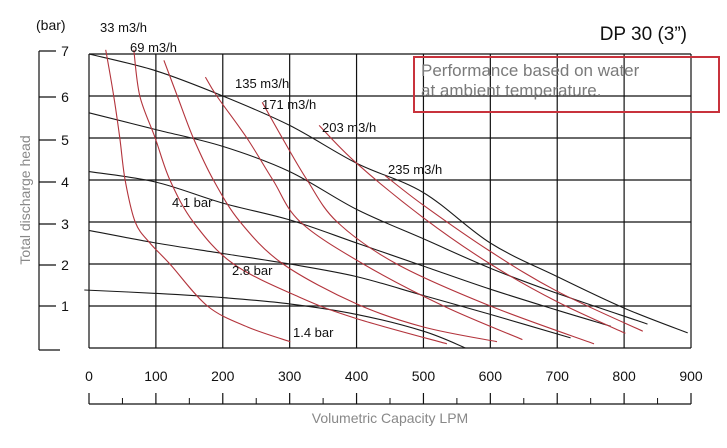  Describe the element at coordinates (415, 169) in the screenshot. I see `flow-label: 235 m3/h` at that location.